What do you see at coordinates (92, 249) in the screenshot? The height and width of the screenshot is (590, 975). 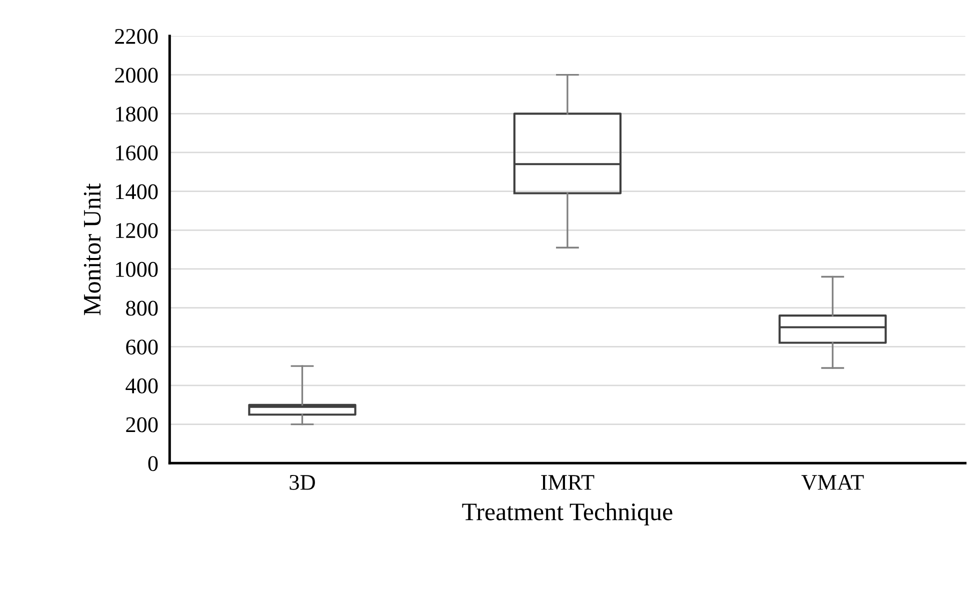 I see `y-axis-title: Monitor Unit` at bounding box center [92, 249].